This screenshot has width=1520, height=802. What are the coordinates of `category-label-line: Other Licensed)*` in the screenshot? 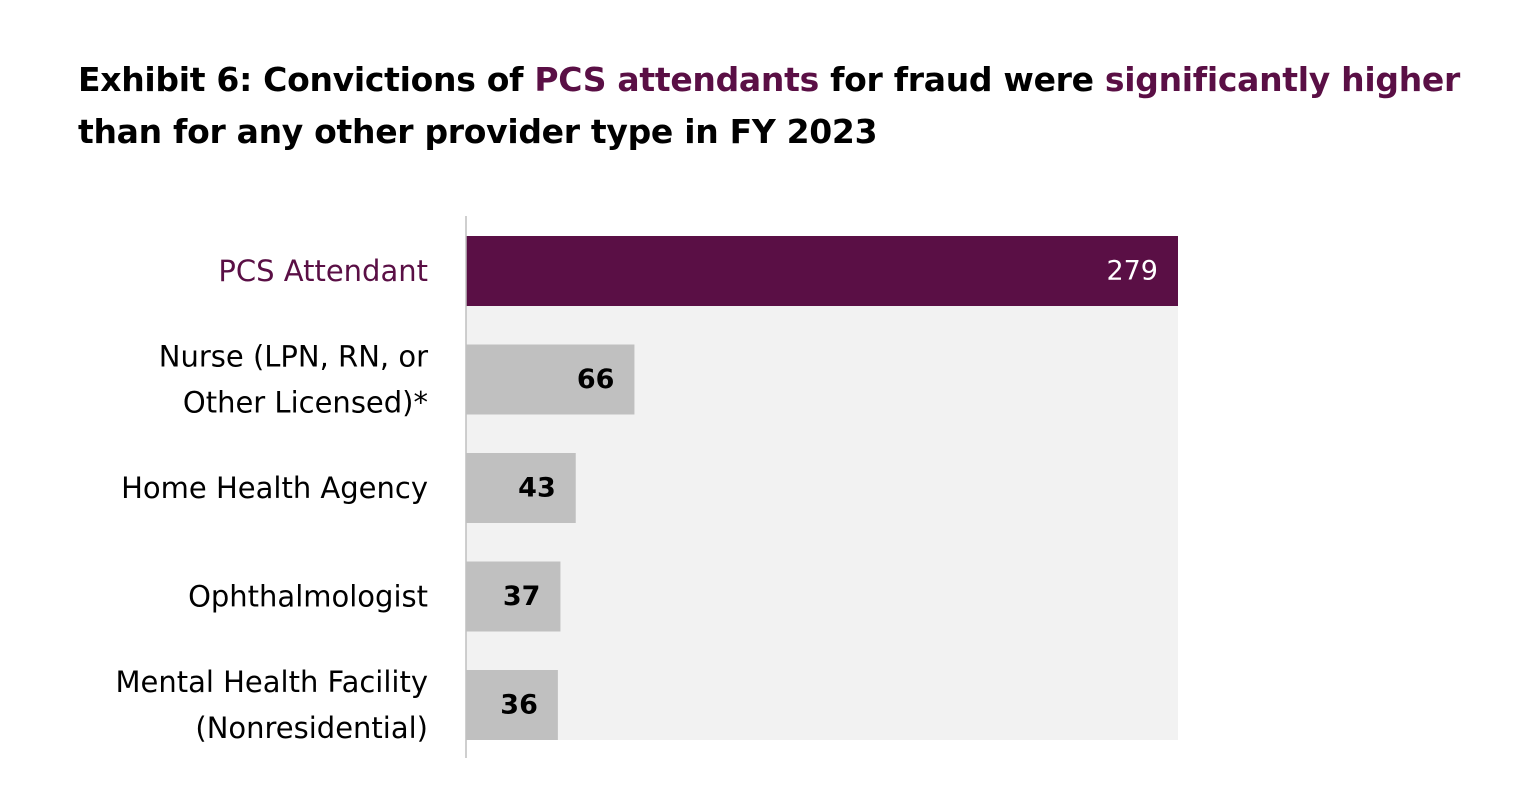 It's located at (305, 403).